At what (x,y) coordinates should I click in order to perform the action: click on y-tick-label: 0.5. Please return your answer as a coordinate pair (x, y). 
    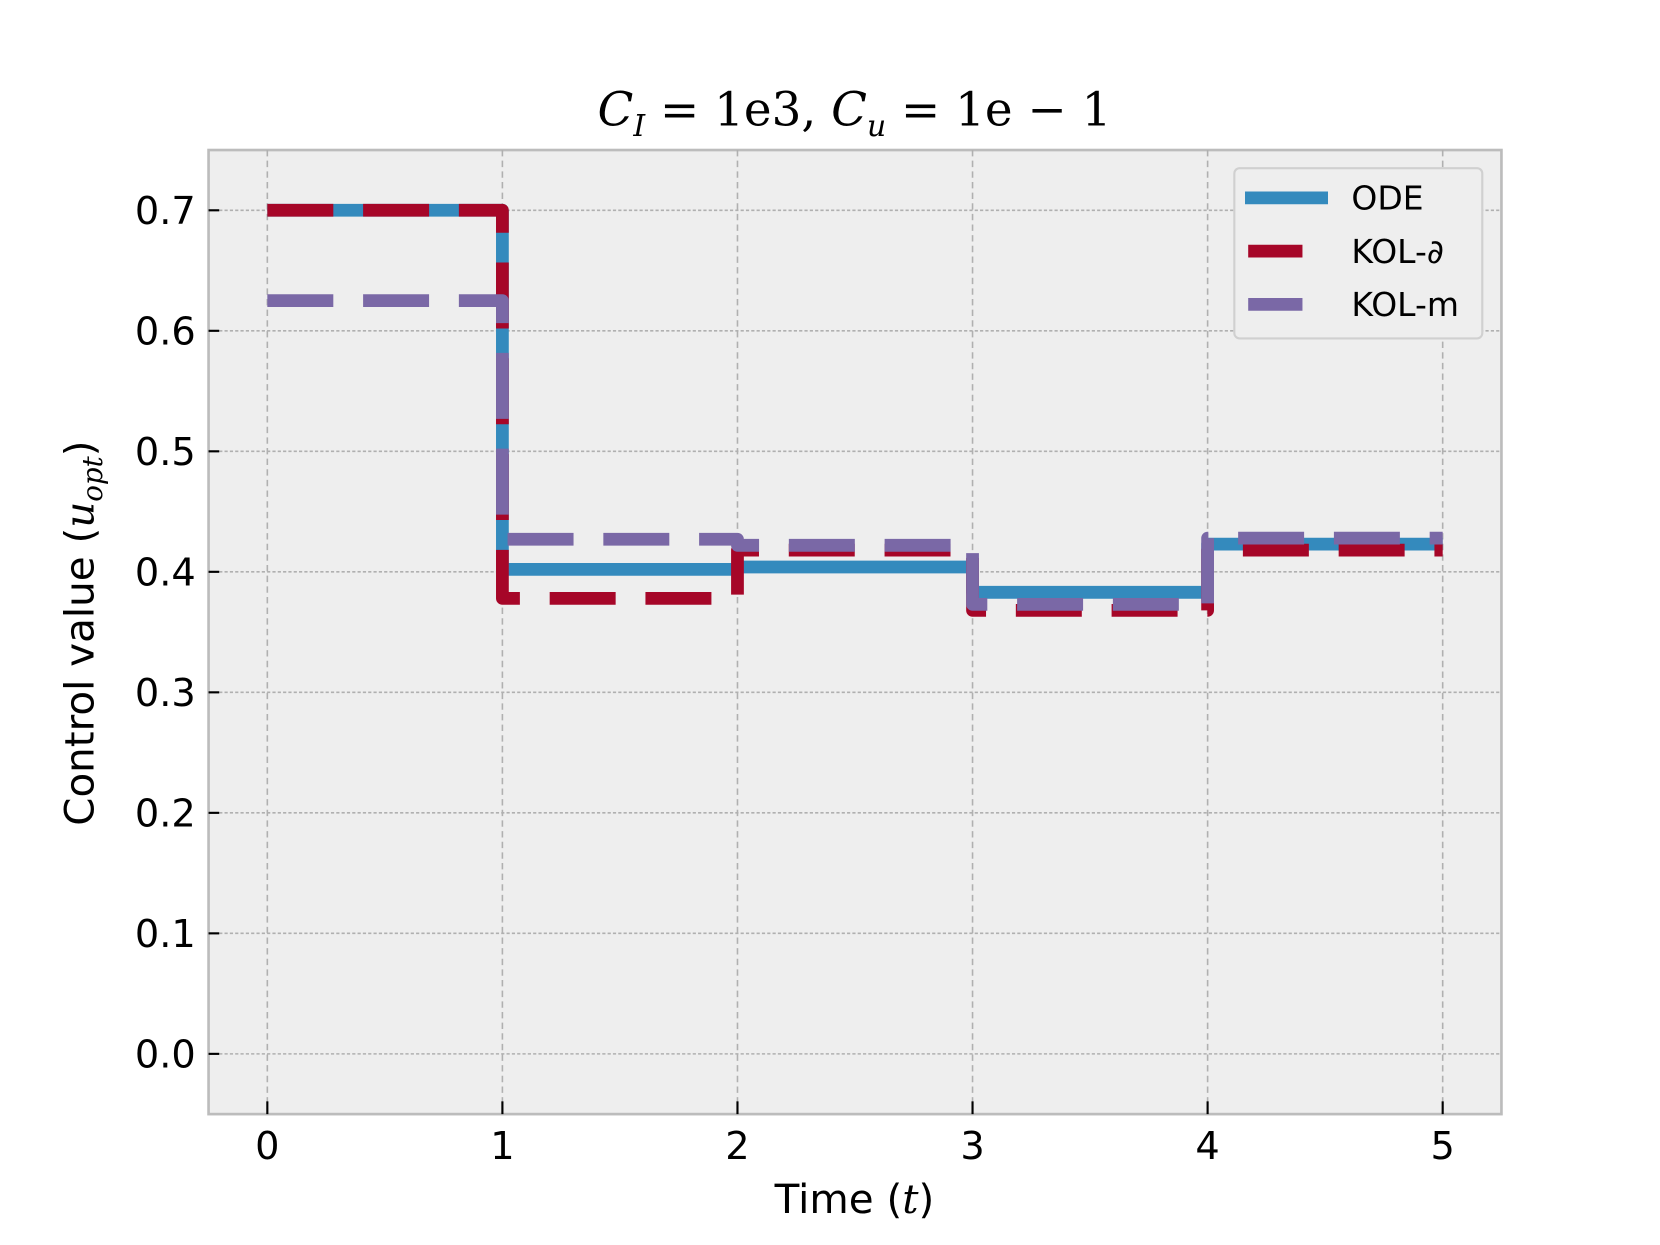
    Looking at the image, I should click on (165, 452).